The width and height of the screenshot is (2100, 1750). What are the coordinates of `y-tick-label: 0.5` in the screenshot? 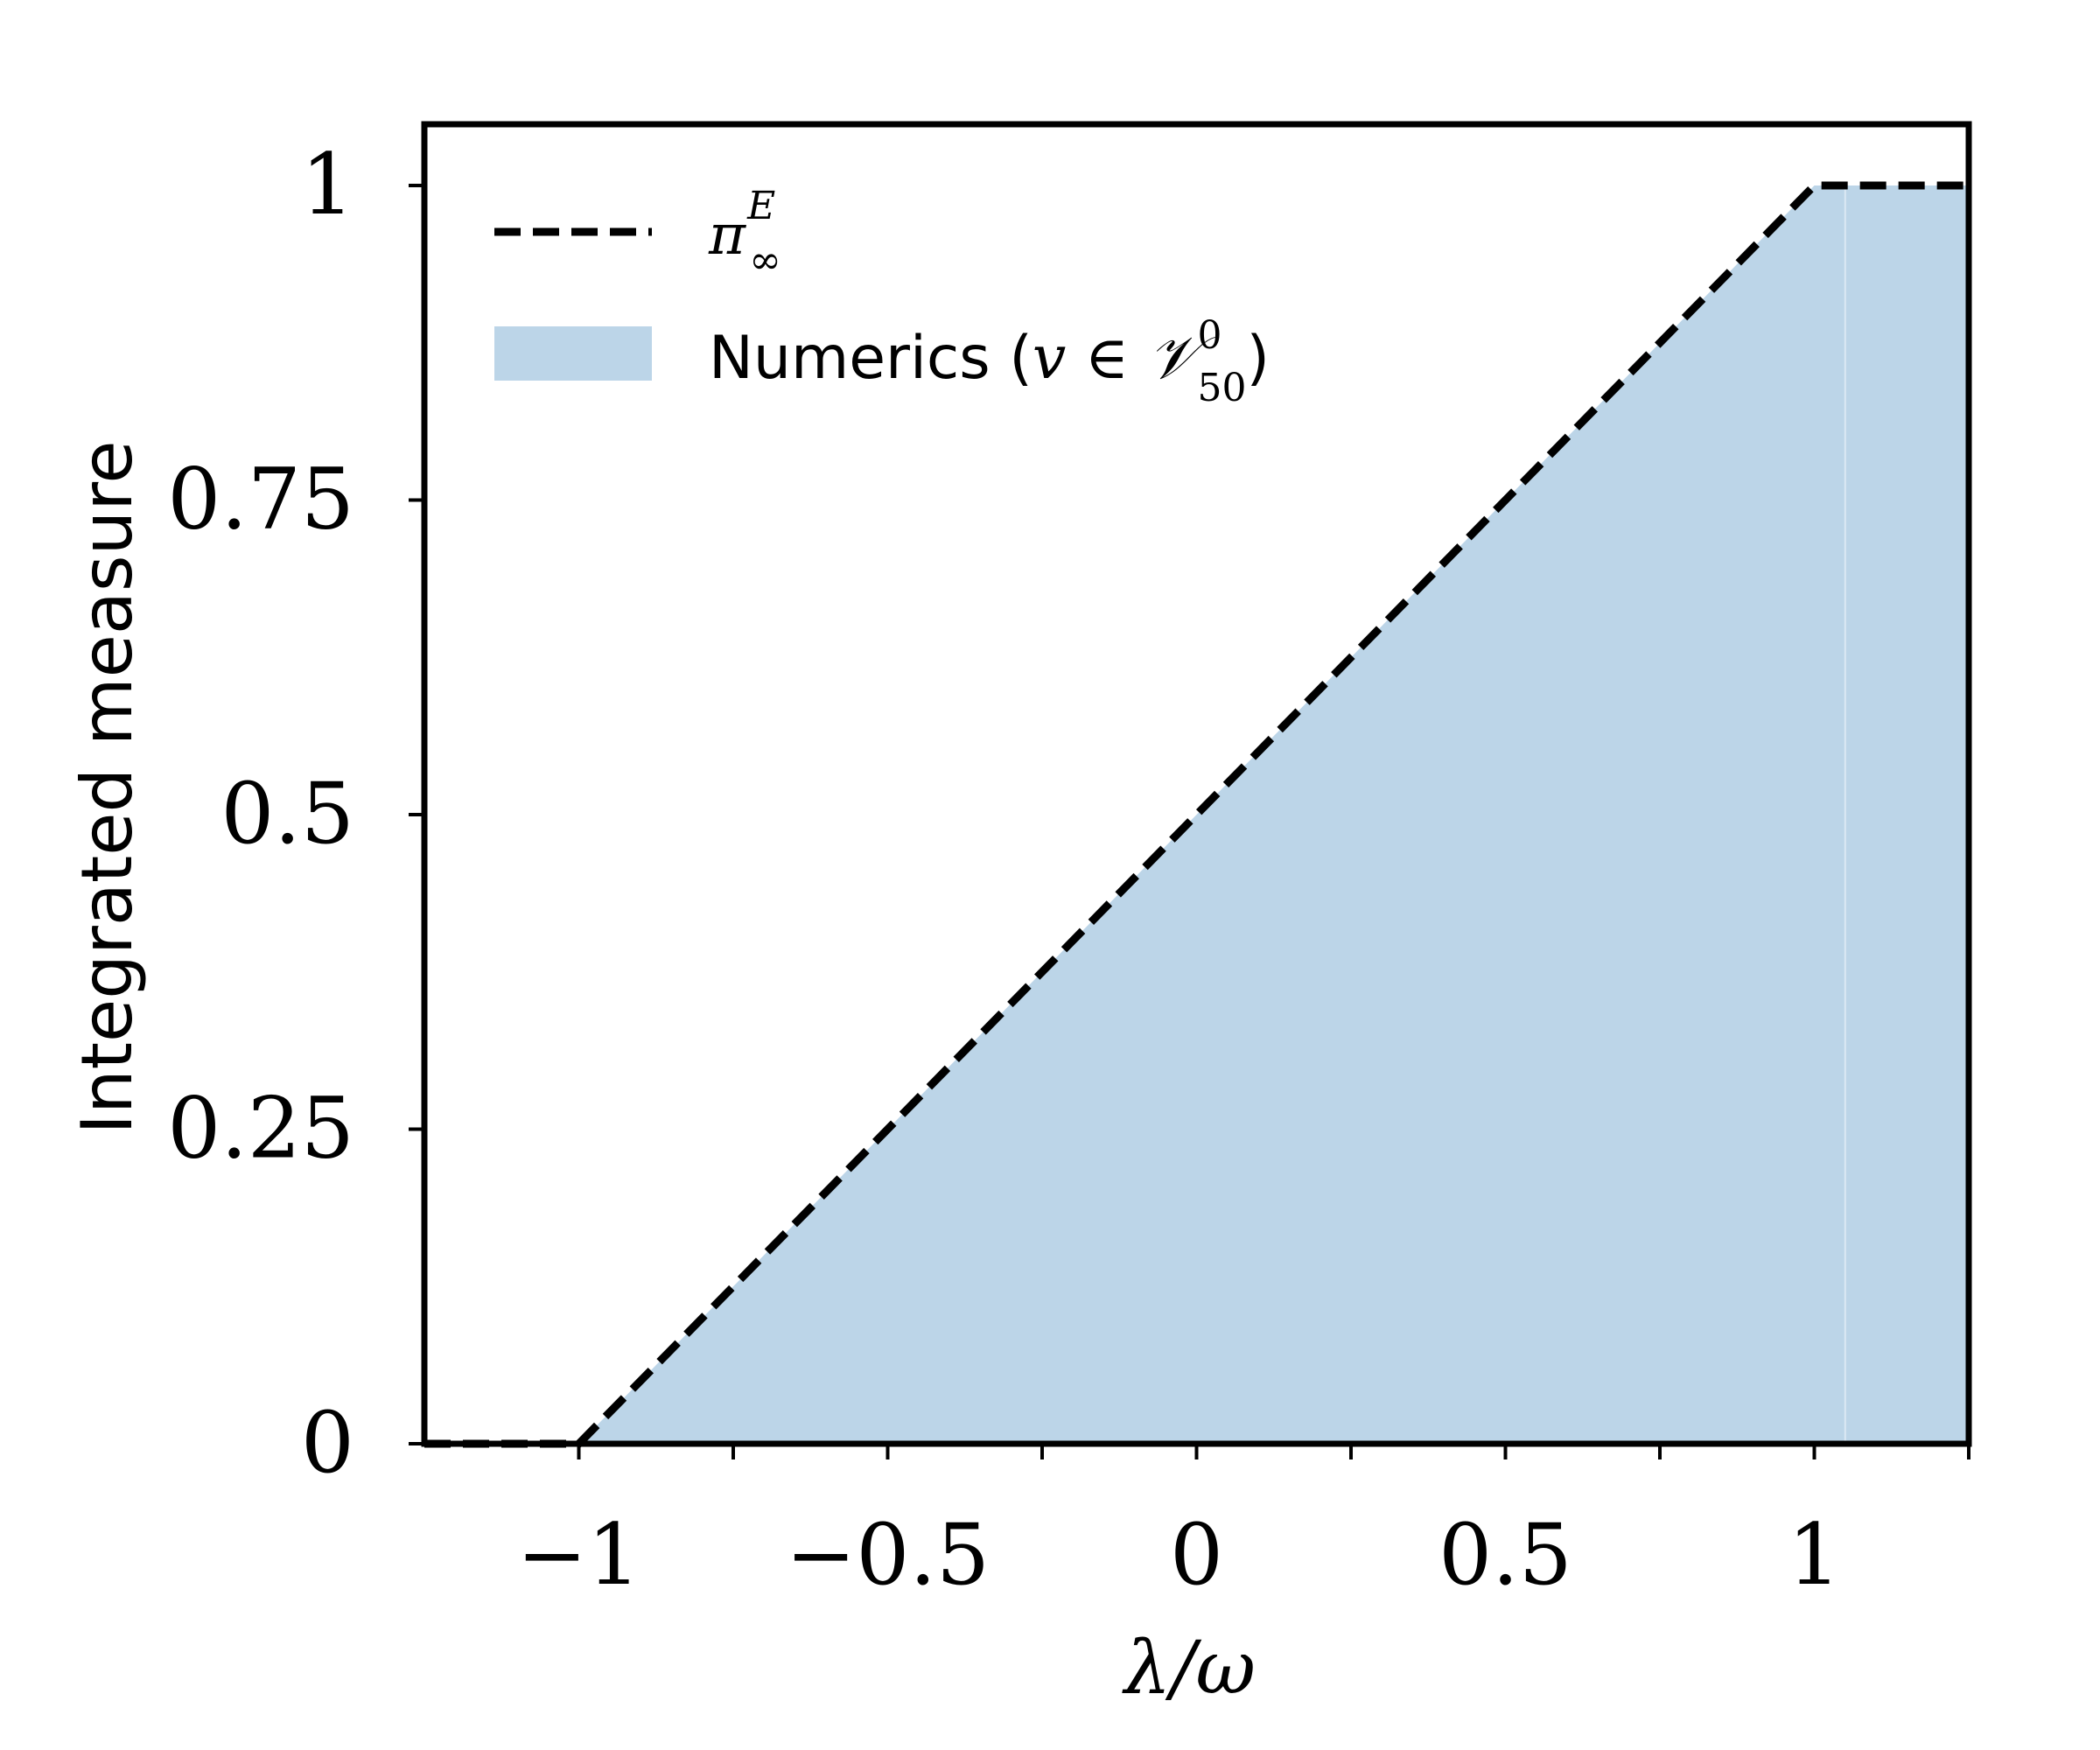 It's located at (287, 814).